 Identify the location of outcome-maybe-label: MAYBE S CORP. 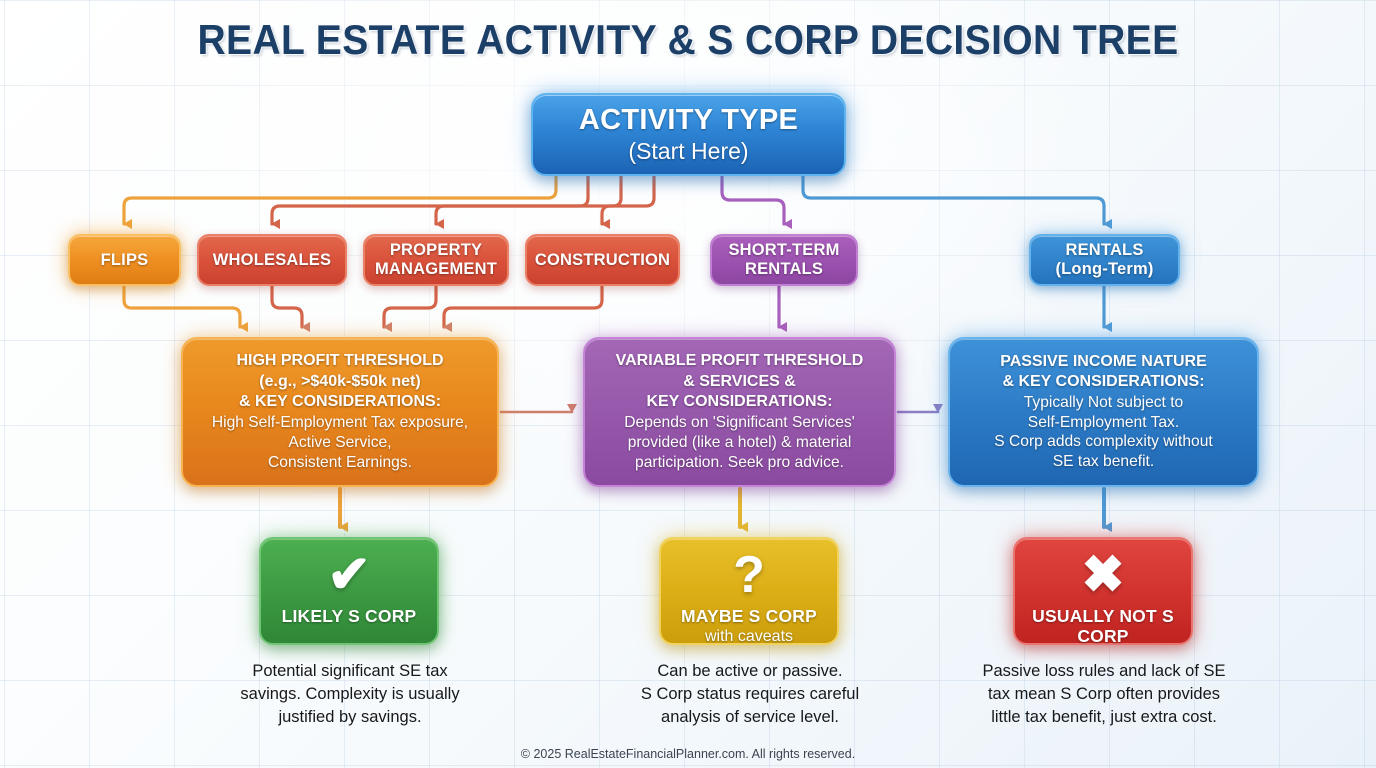
(749, 616).